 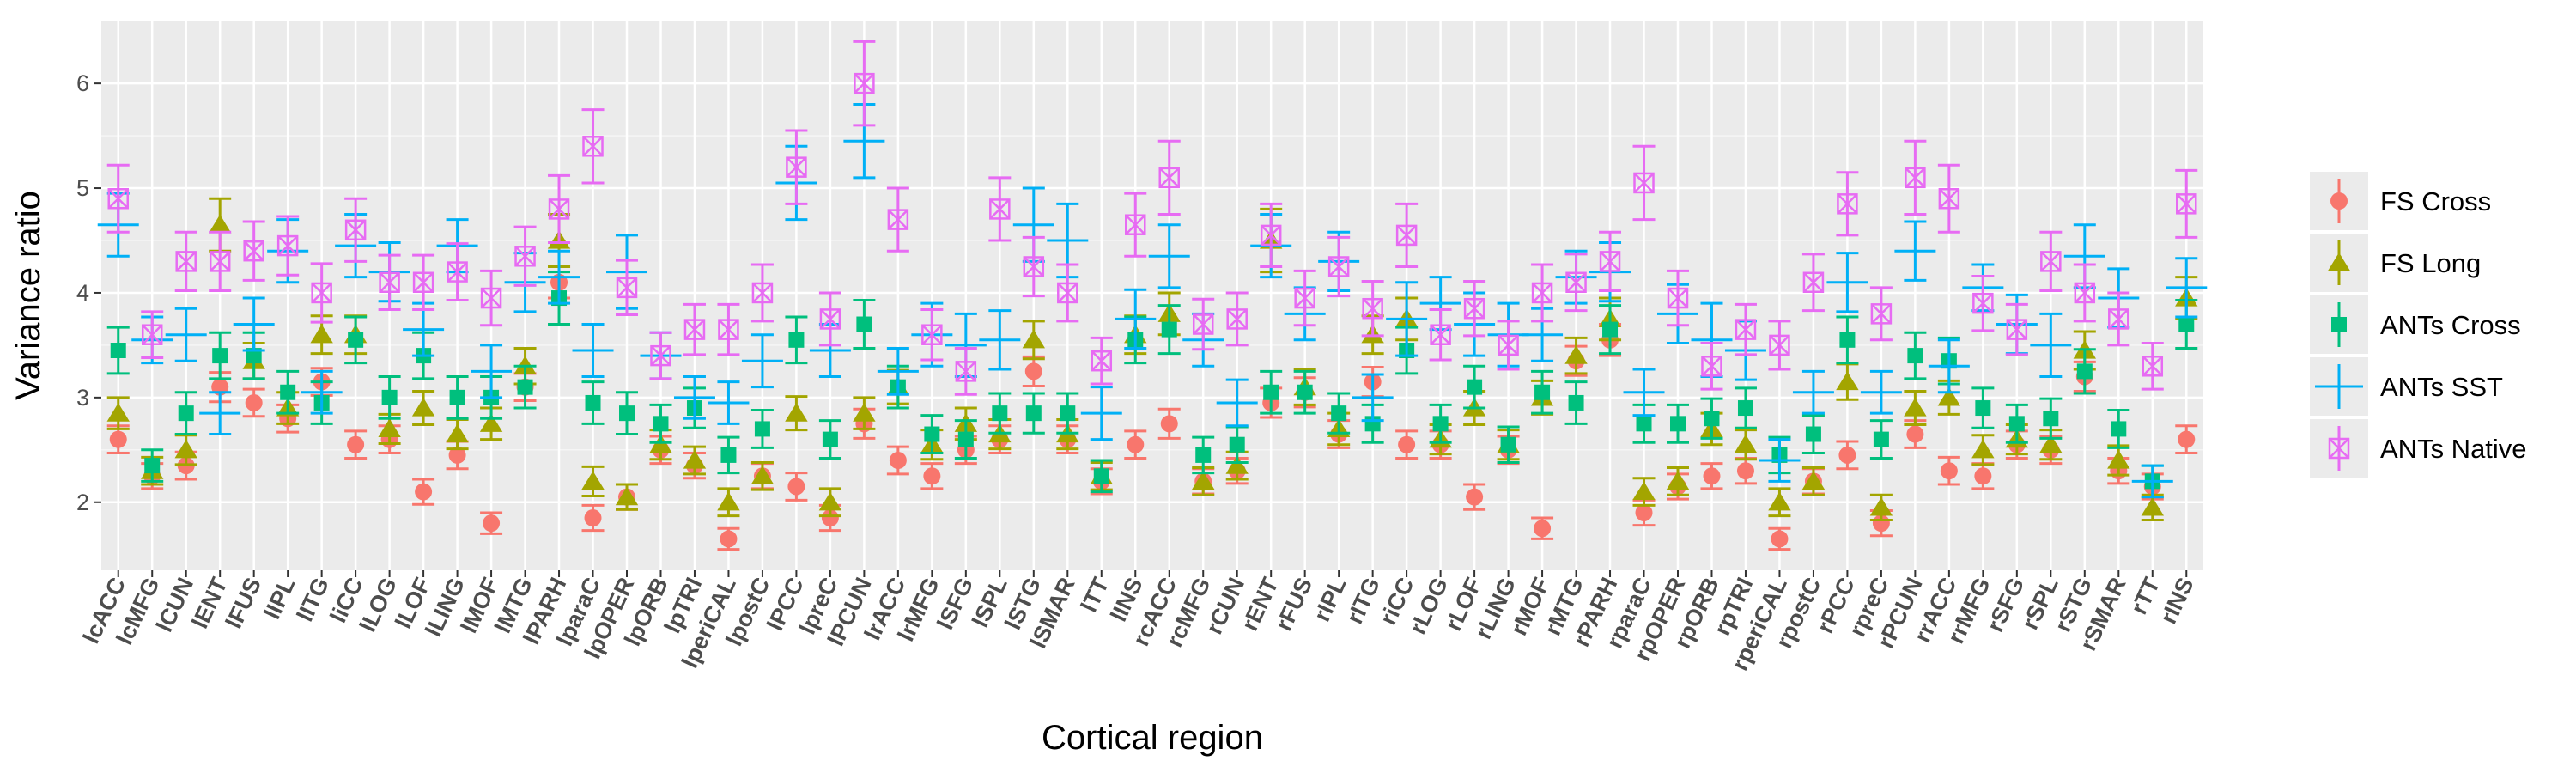 What do you see at coordinates (28, 295) in the screenshot?
I see `y-axis-title: Variance ratio` at bounding box center [28, 295].